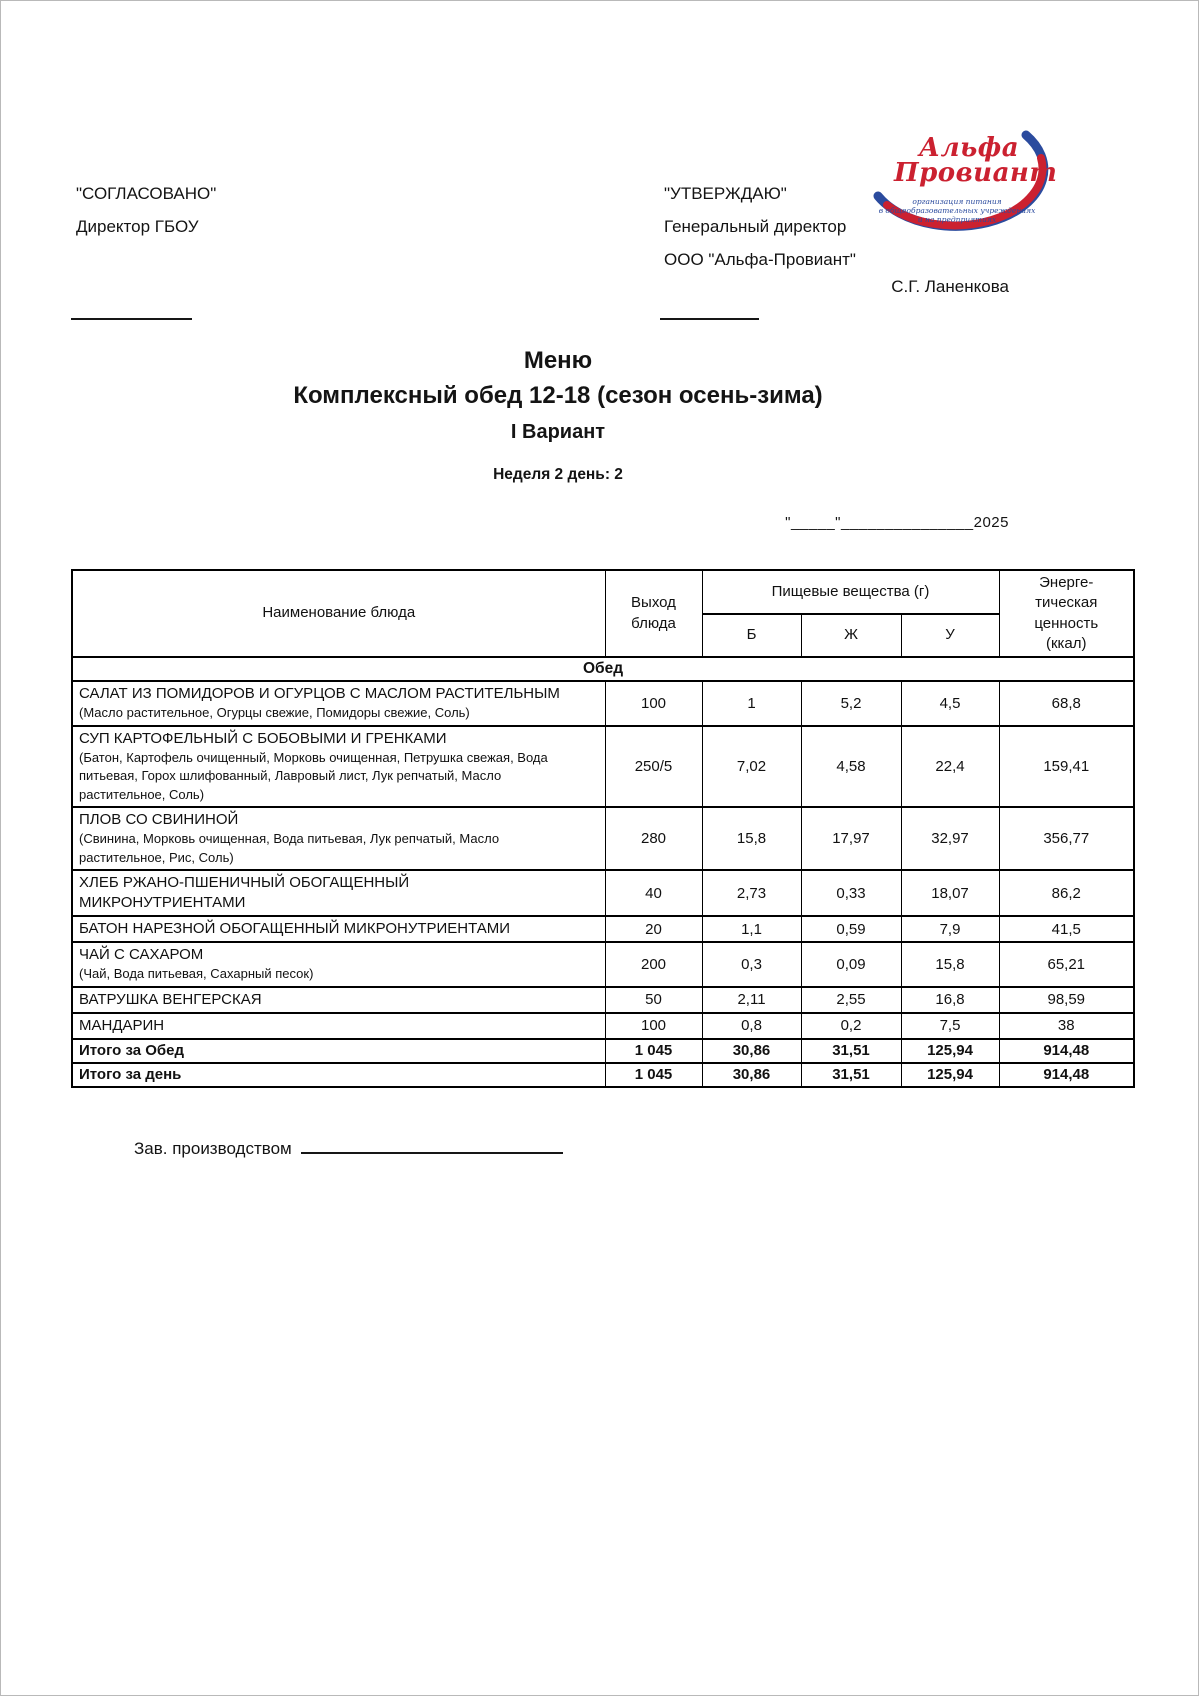 The width and height of the screenshot is (1199, 1696). What do you see at coordinates (338, 1050) in the screenshot?
I see `total-label: Итого за Обед` at bounding box center [338, 1050].